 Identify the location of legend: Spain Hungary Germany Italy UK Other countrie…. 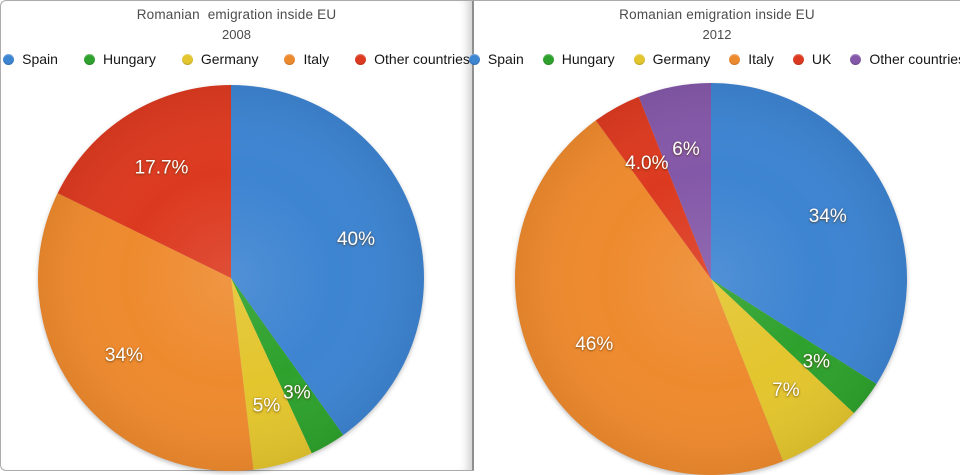
(714, 59).